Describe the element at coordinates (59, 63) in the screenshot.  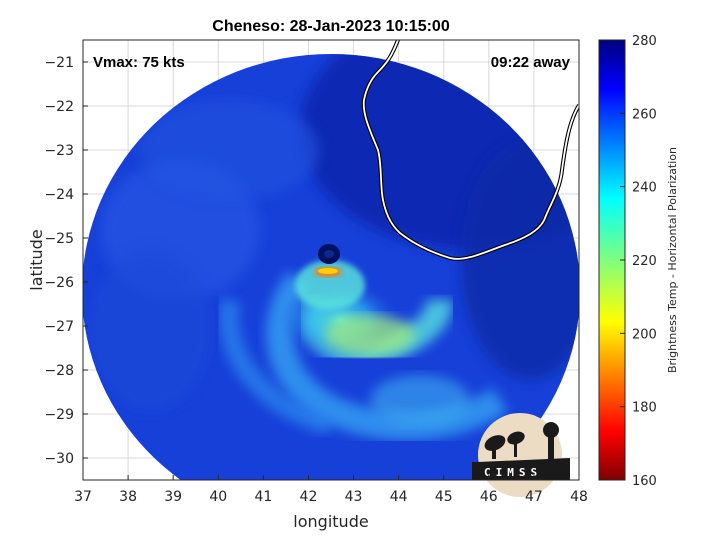
I see `y-tick-label: −21` at that location.